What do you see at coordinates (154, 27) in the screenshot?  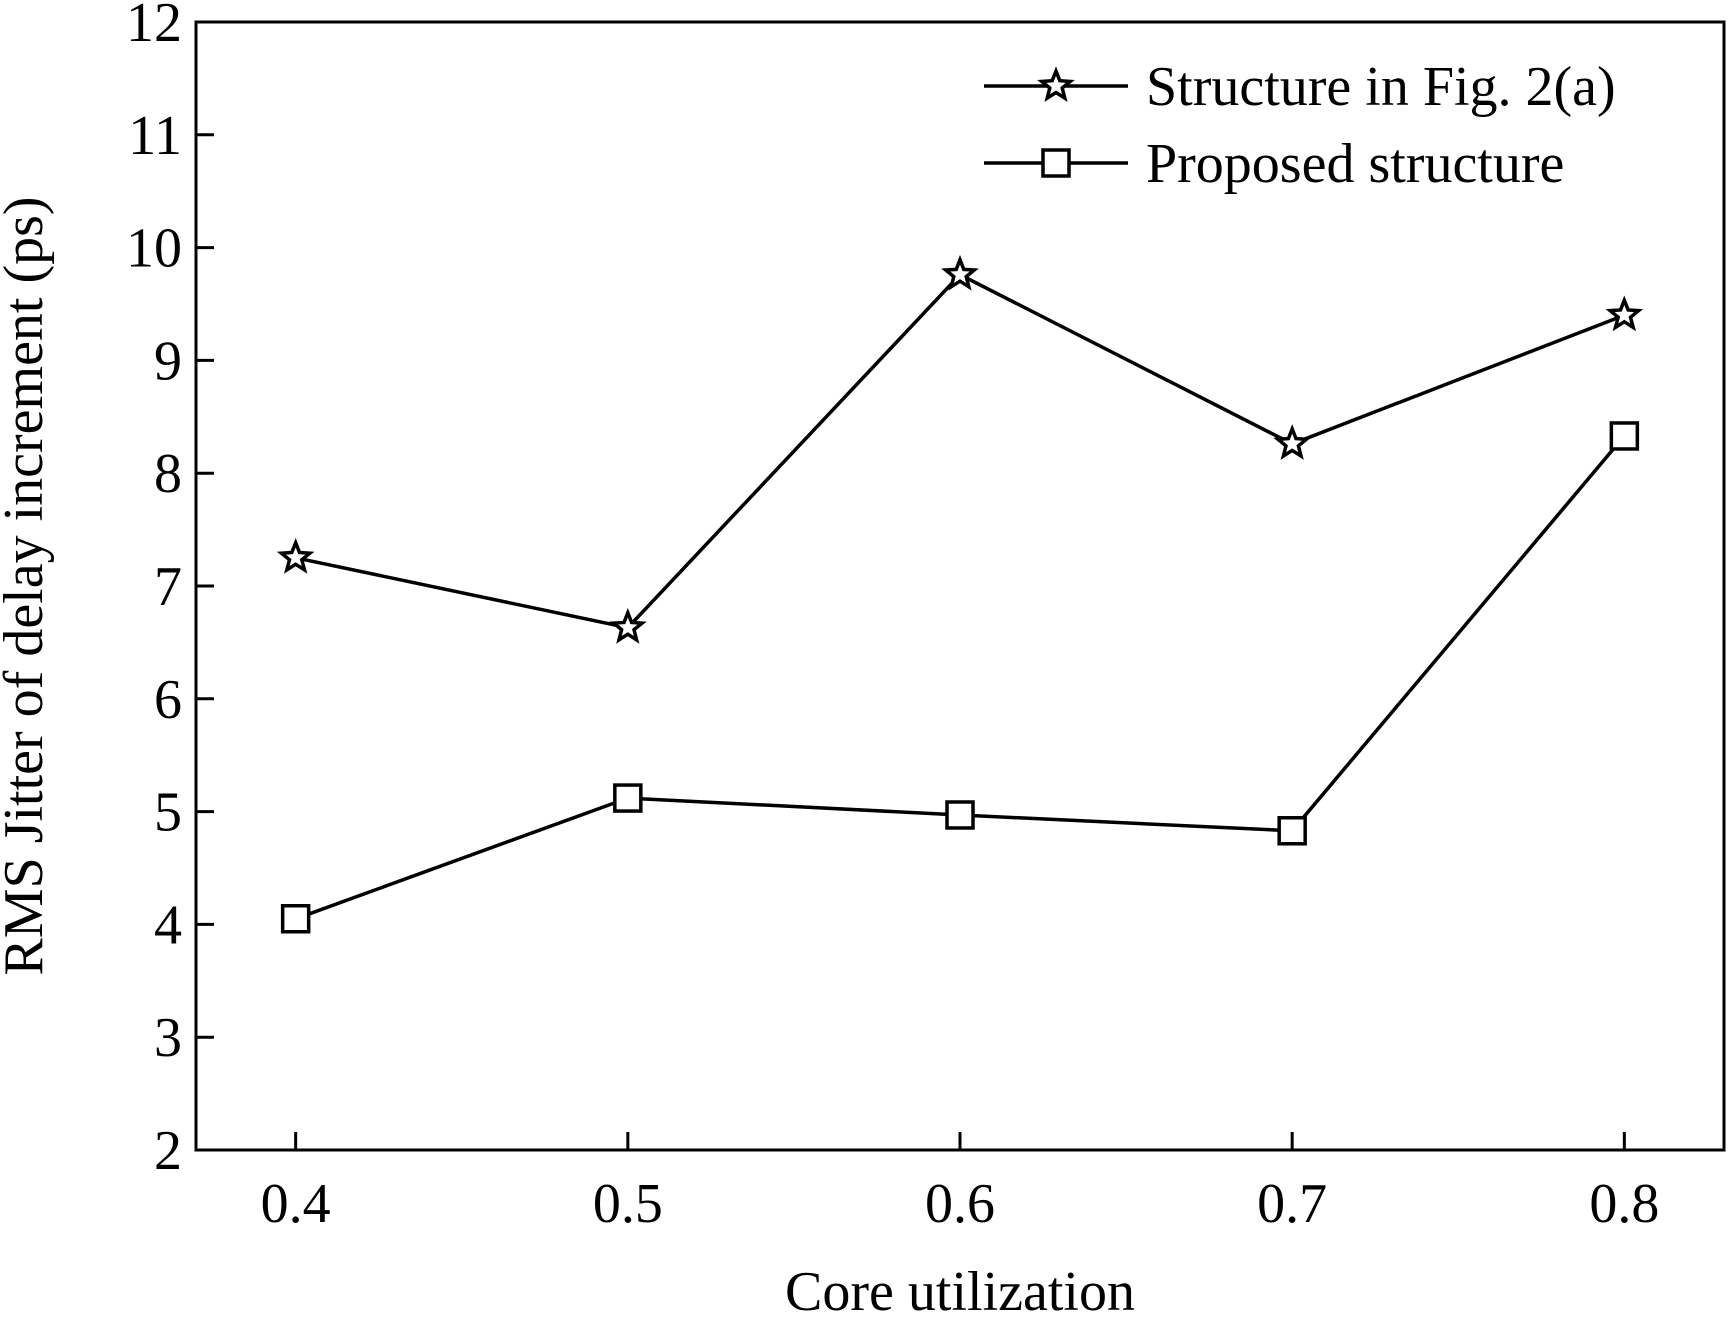 I see `y-tick-label: 12` at bounding box center [154, 27].